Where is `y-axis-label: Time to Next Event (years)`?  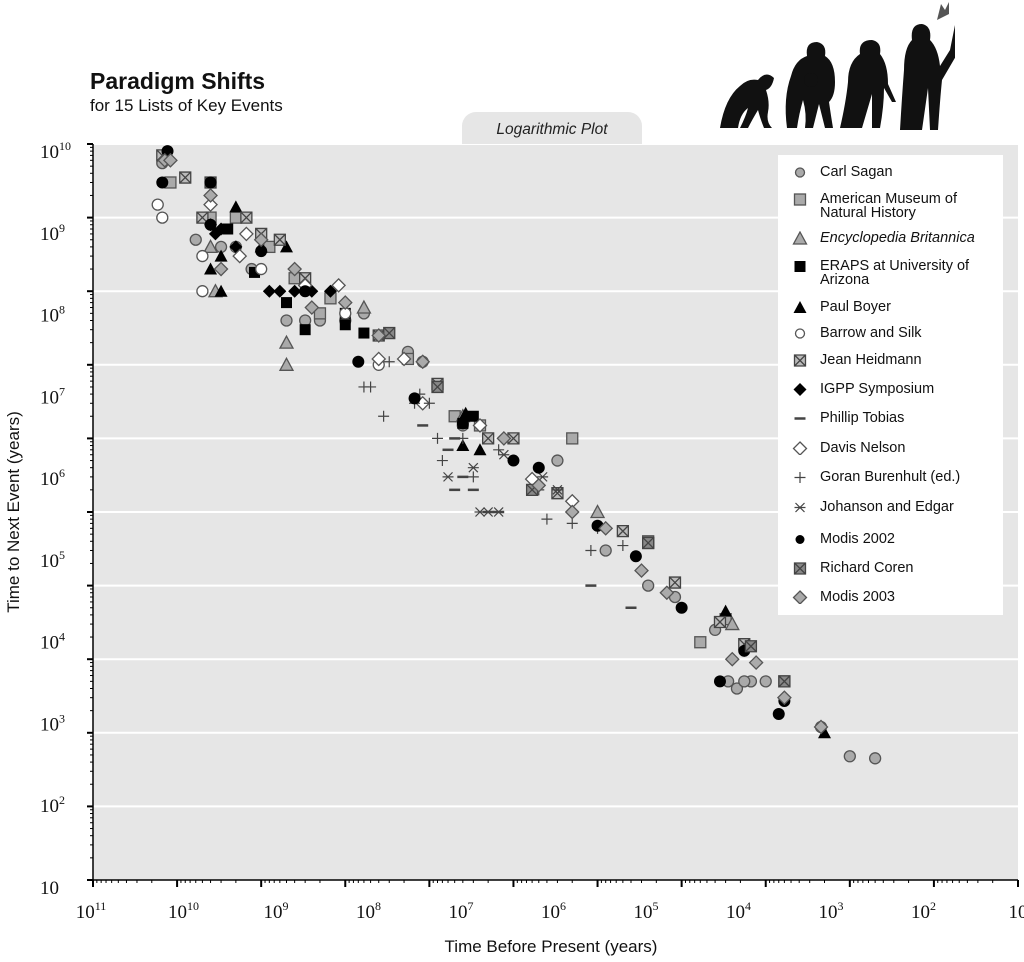 y-axis-label: Time to Next Event (years) is located at coordinates (13, 512).